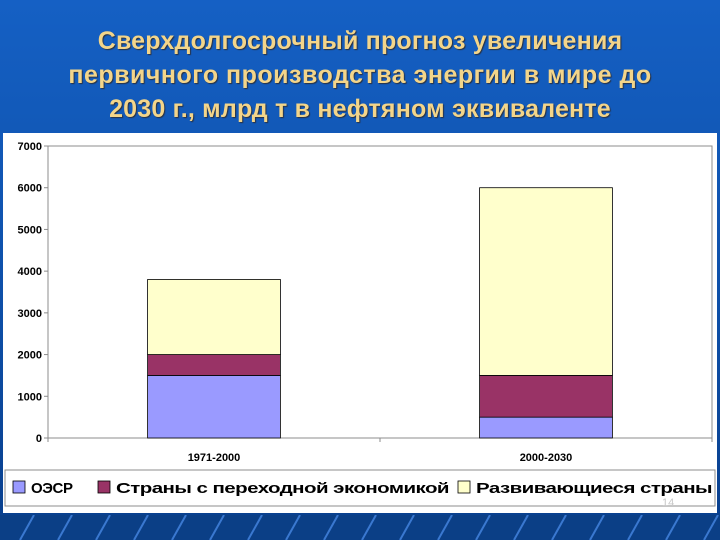 This screenshot has height=540, width=720. I want to click on legend-label: Развивающиеся страны, so click(594, 488).